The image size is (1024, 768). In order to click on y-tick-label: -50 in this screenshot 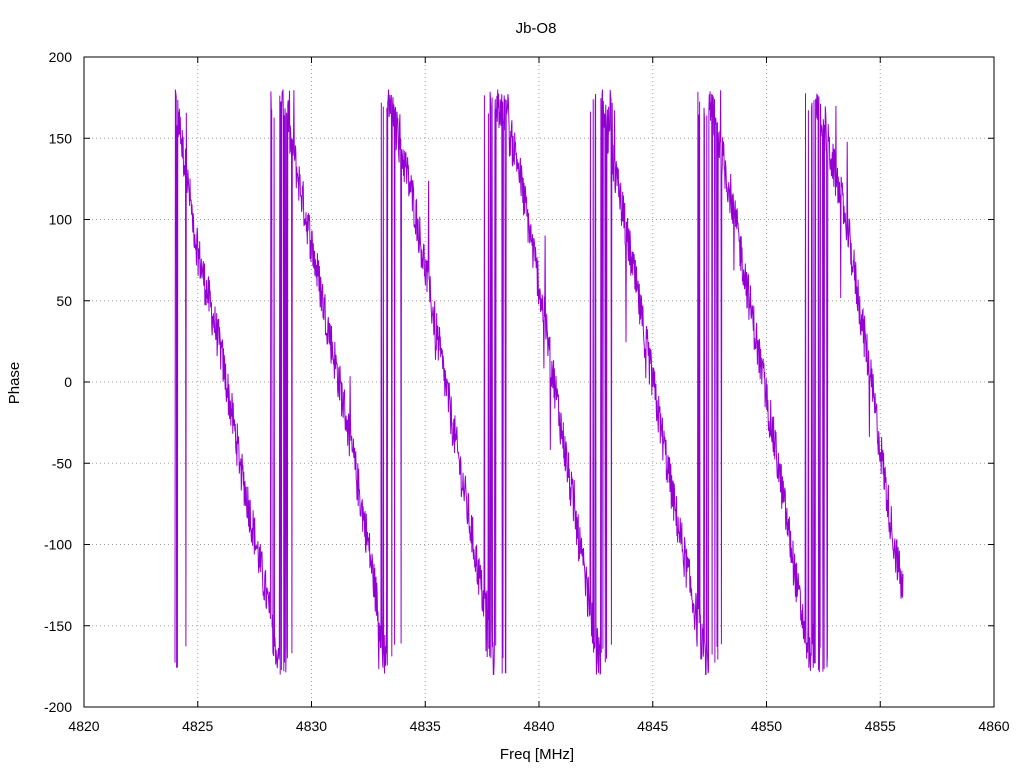, I will do `click(62, 463)`.